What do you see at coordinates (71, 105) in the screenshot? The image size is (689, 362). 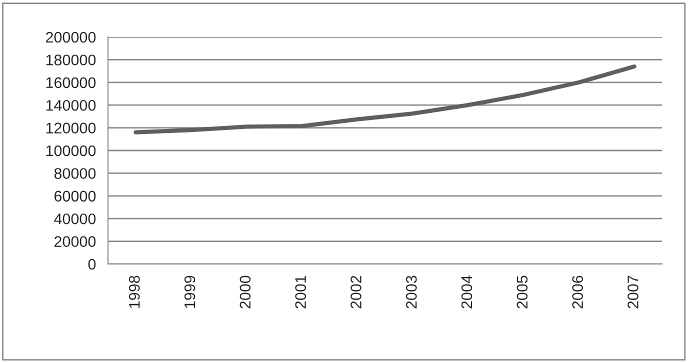 I see `y-tick-label: 140000` at bounding box center [71, 105].